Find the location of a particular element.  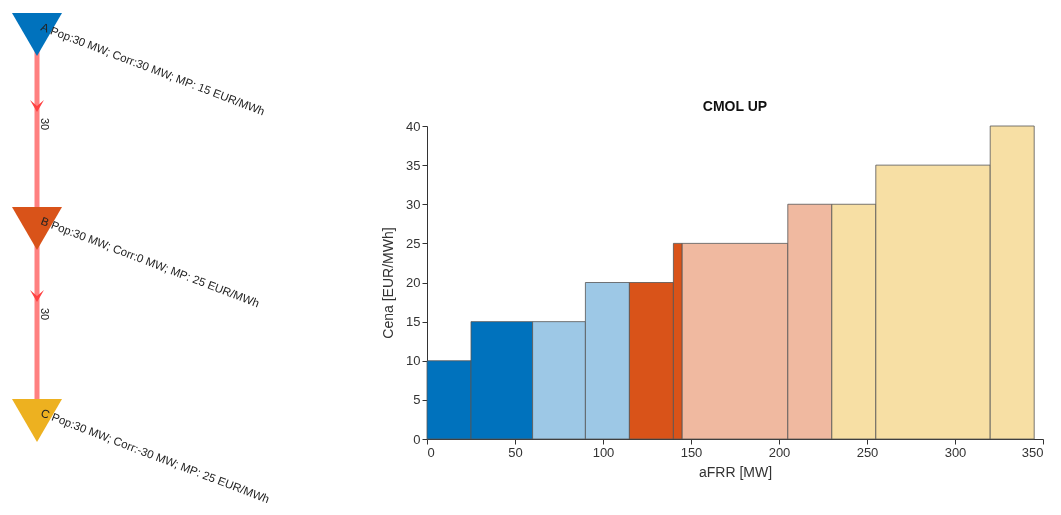

y-tick-label: 0 is located at coordinates (417, 439).